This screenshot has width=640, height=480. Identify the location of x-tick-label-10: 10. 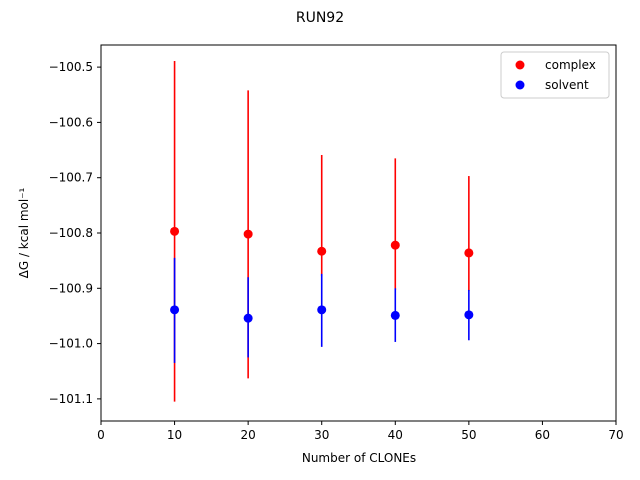
(174, 435).